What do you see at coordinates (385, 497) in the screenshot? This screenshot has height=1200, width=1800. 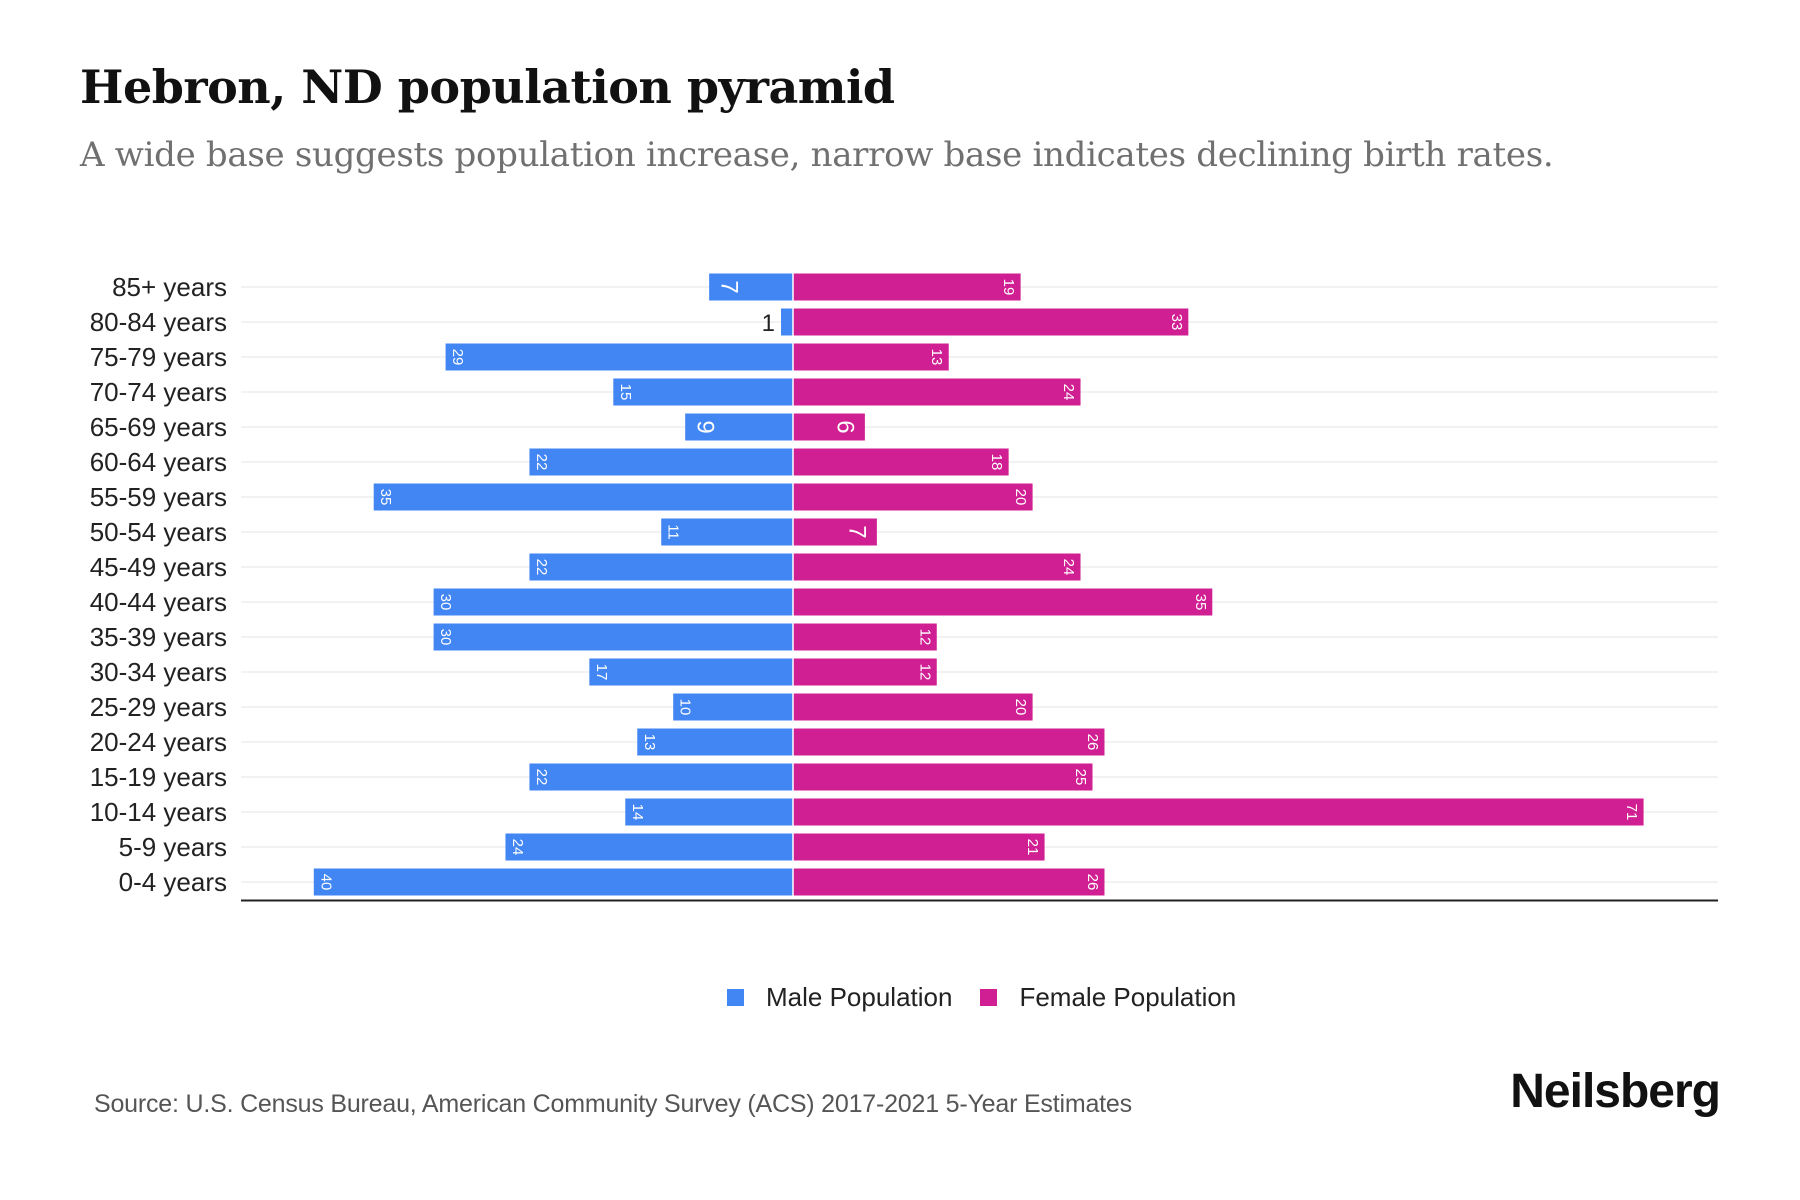 I see `data-label-male: 35` at bounding box center [385, 497].